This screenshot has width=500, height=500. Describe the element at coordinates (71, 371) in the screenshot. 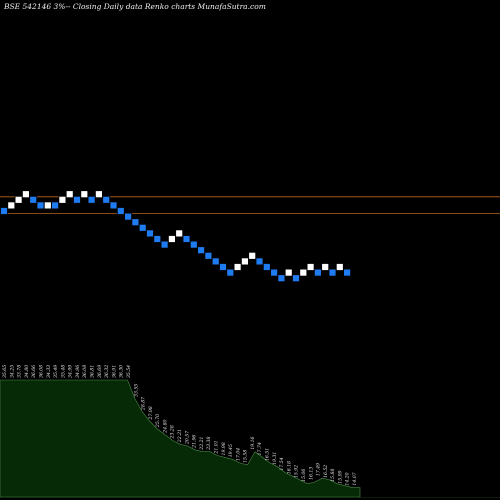

I see `price-label: 34.99` at that location.